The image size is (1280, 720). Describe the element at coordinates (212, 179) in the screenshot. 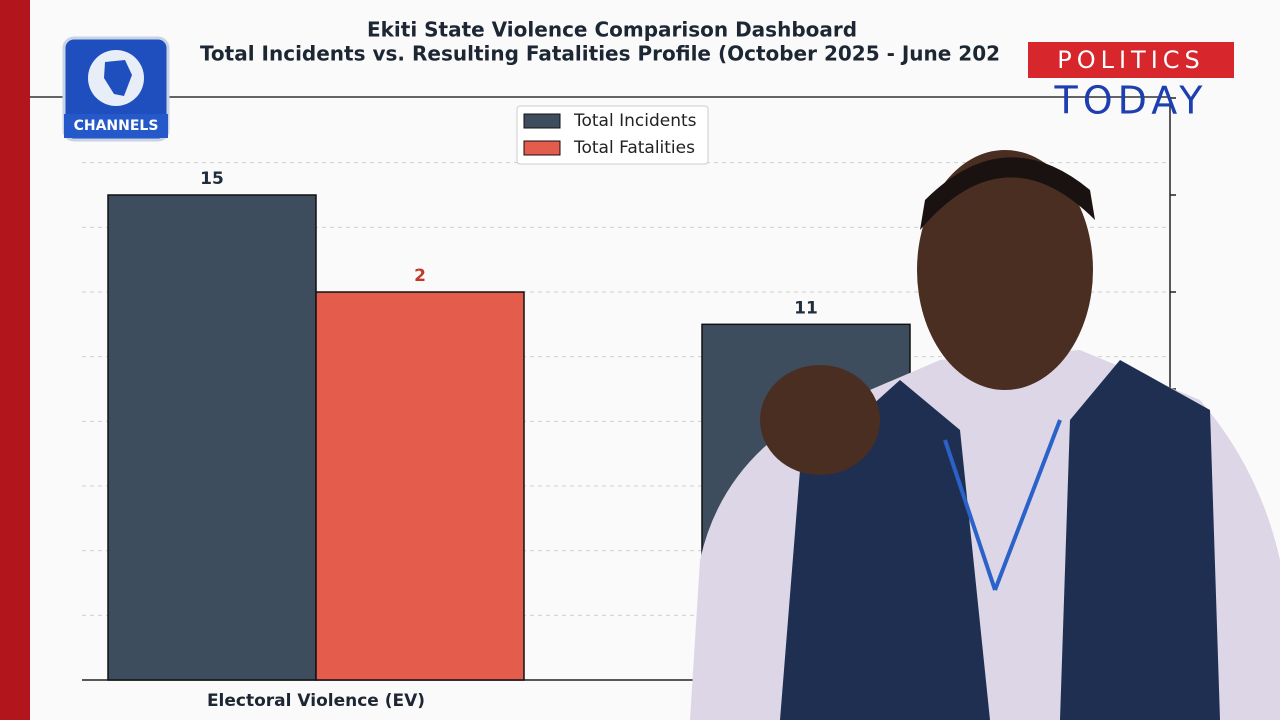

I see `value-label: 15` at that location.